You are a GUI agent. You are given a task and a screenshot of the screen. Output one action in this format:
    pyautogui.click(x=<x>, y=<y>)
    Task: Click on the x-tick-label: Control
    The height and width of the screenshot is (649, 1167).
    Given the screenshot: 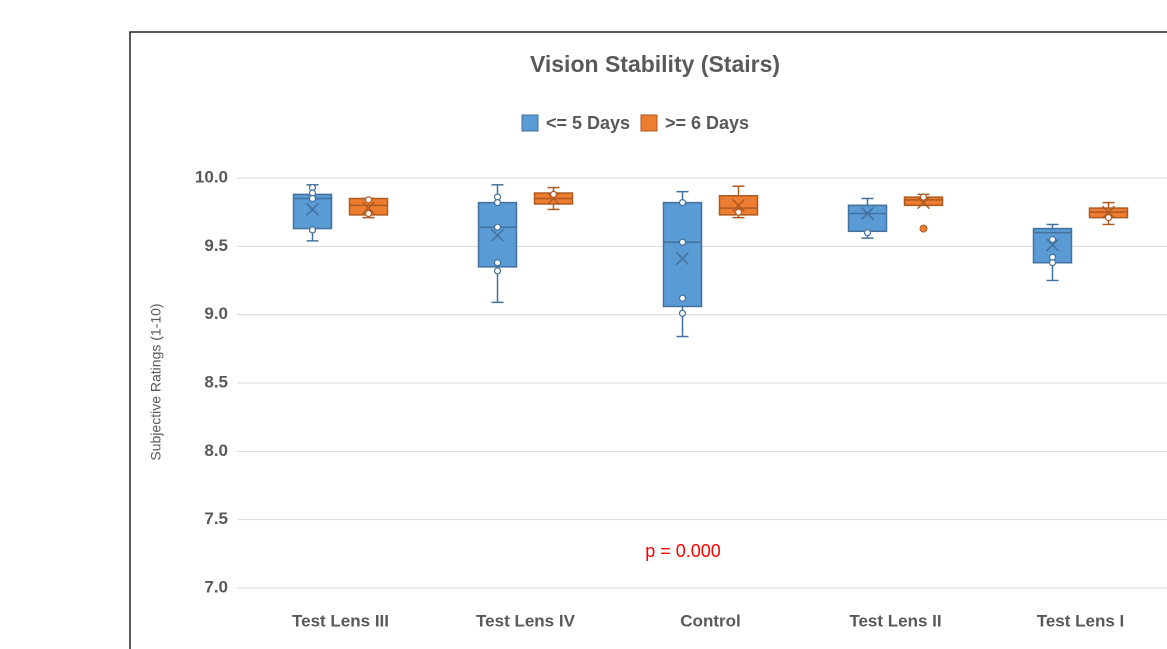 What is the action you would take?
    pyautogui.click(x=710, y=620)
    